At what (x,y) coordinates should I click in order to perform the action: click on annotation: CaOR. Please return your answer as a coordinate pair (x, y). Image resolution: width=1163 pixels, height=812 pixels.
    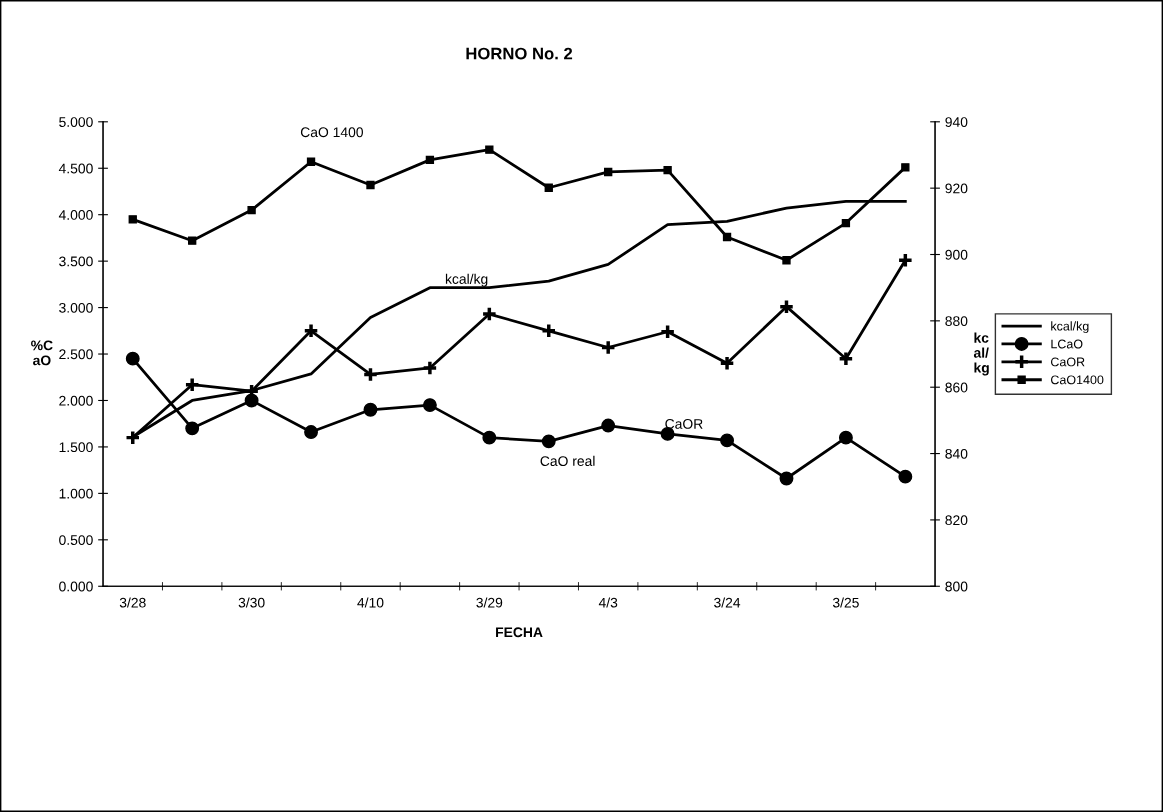
    Looking at the image, I should click on (684, 423).